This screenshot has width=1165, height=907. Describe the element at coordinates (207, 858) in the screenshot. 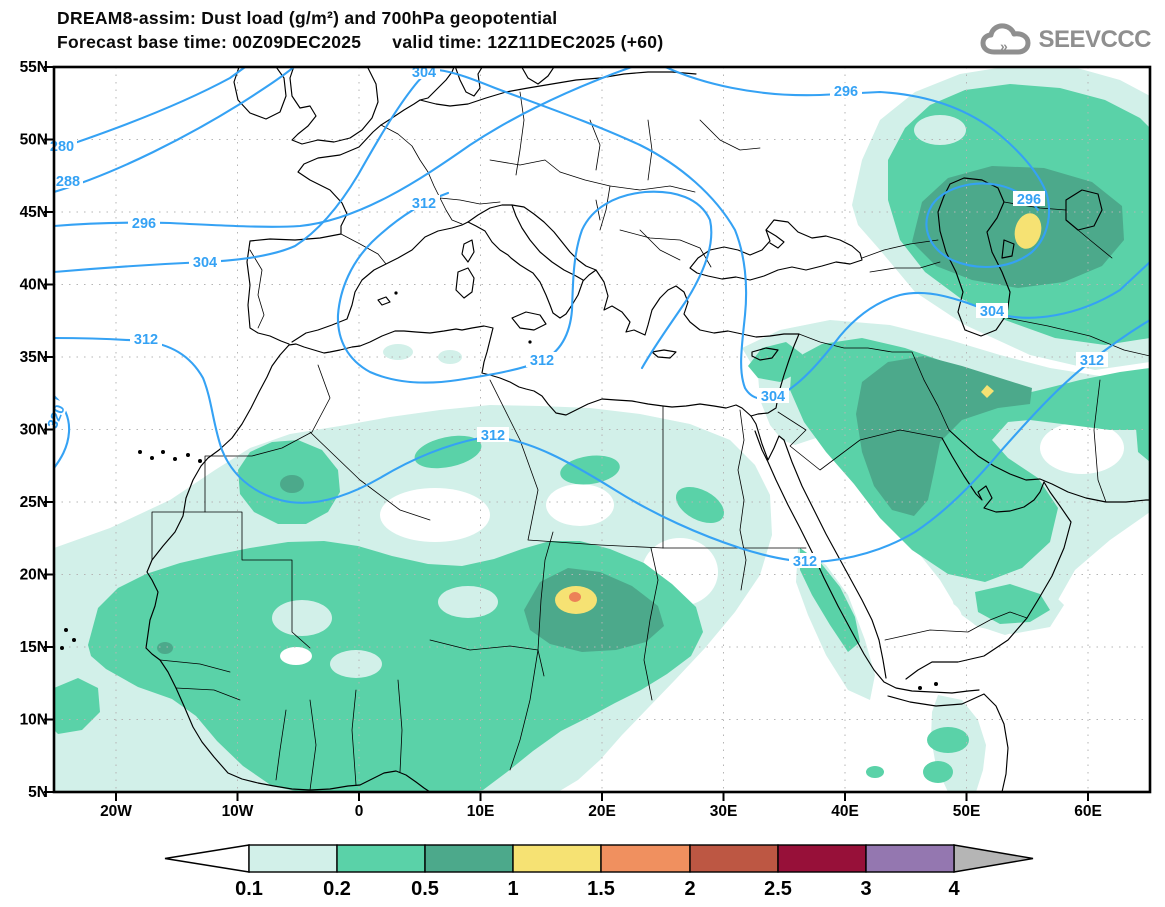

I see `colorbar-left-arrow` at that location.